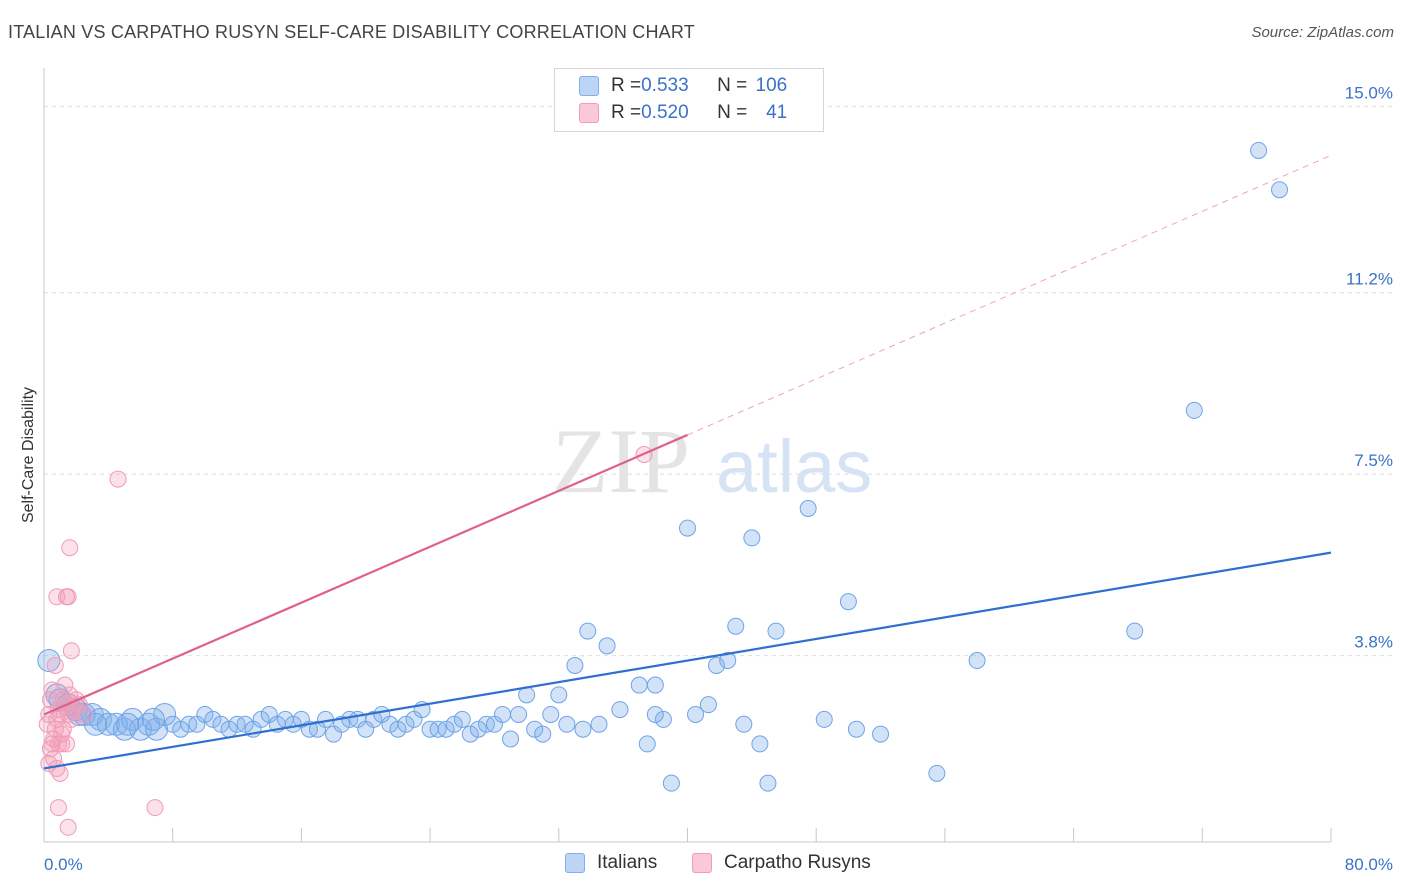  I want to click on legend-label-rusyns: Carpatho Rusyns, so click(797, 862).